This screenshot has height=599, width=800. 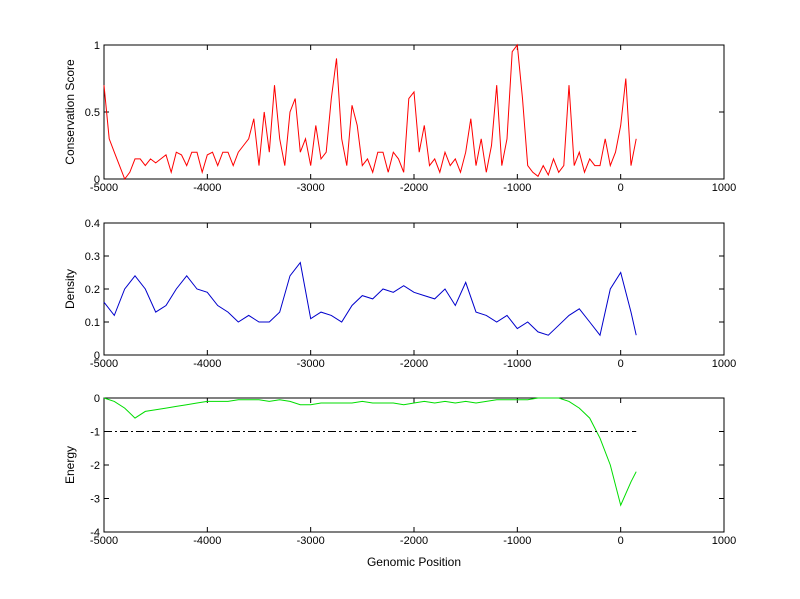 What do you see at coordinates (414, 562) in the screenshot?
I see `x-axis-label: Genomic Position` at bounding box center [414, 562].